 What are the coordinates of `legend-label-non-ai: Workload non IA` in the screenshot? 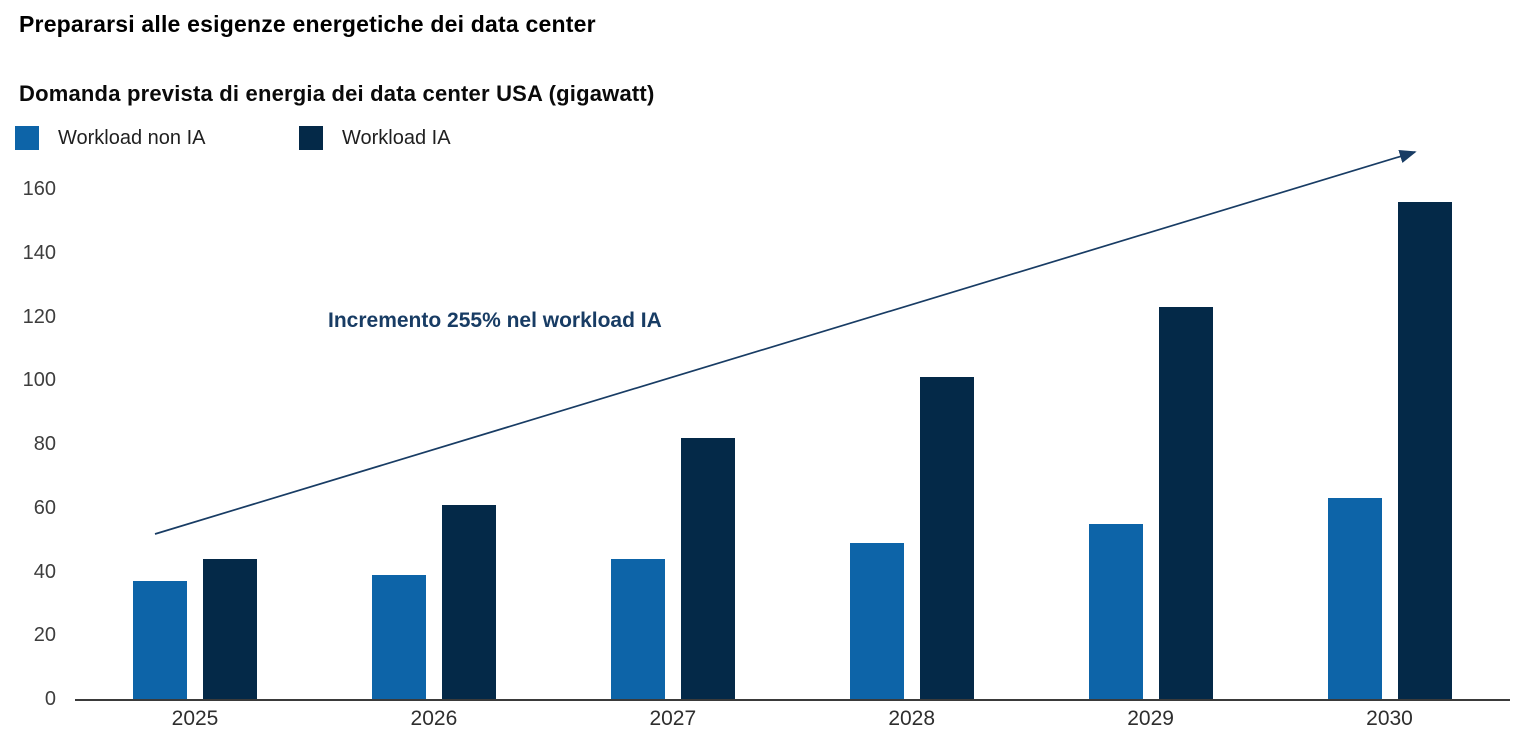 It's located at (132, 138).